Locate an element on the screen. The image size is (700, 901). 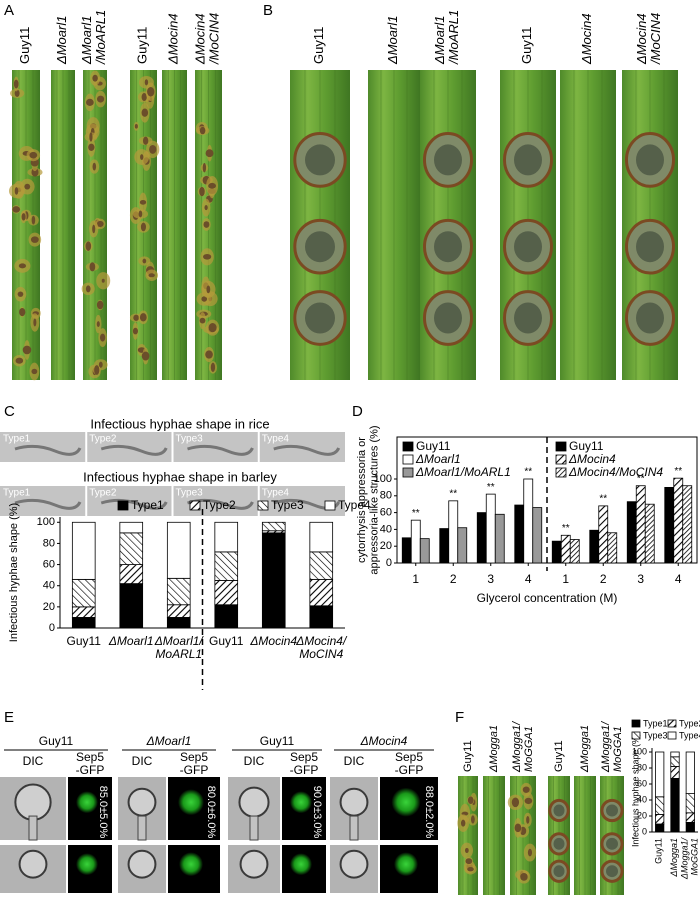
y-axis-label-line: cytorrhysis appressoria or is located at coordinates (362, 500).